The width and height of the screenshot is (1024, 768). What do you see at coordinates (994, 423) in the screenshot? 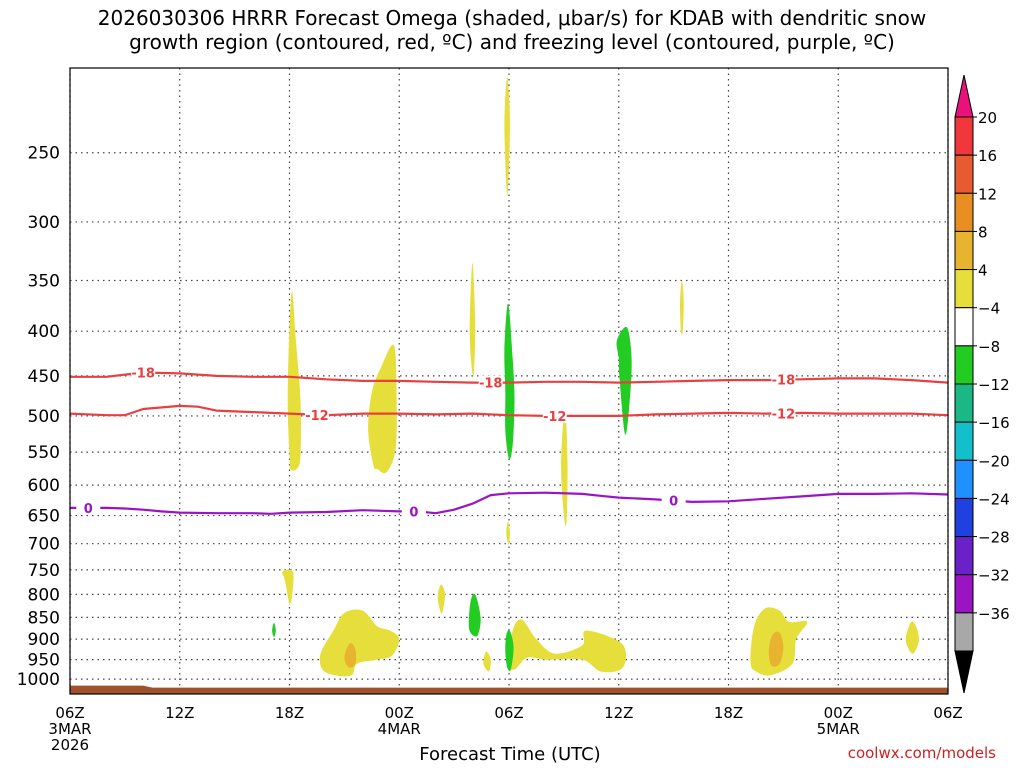
I see `colorbar-label: −16` at bounding box center [994, 423].